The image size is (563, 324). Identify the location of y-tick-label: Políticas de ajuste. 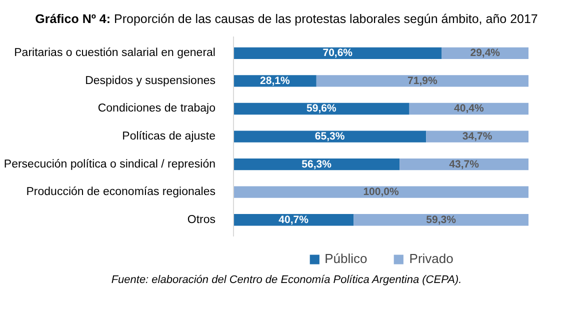
(169, 136).